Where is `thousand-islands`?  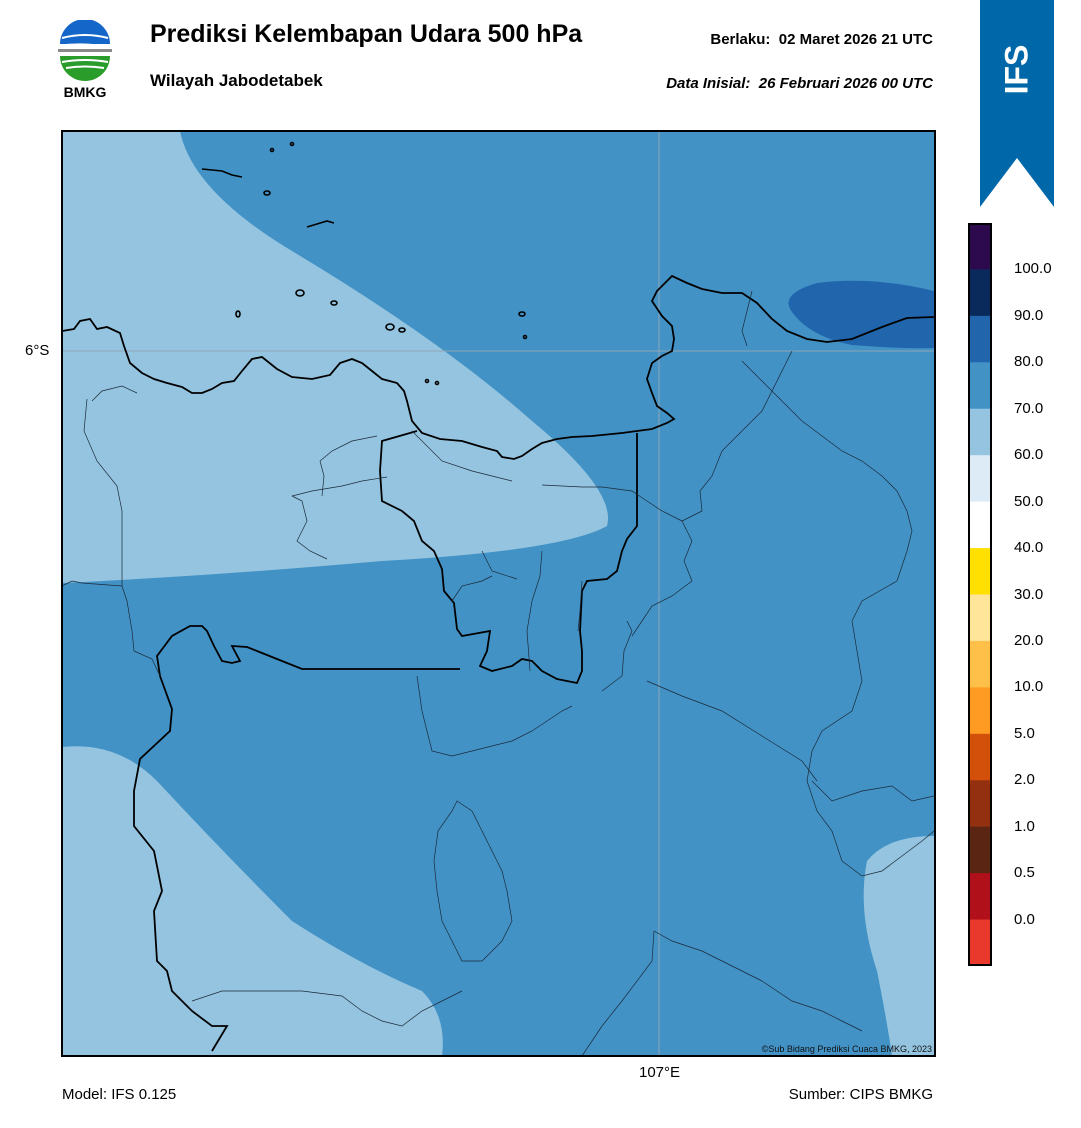 thousand-islands is located at coordinates (364, 263).